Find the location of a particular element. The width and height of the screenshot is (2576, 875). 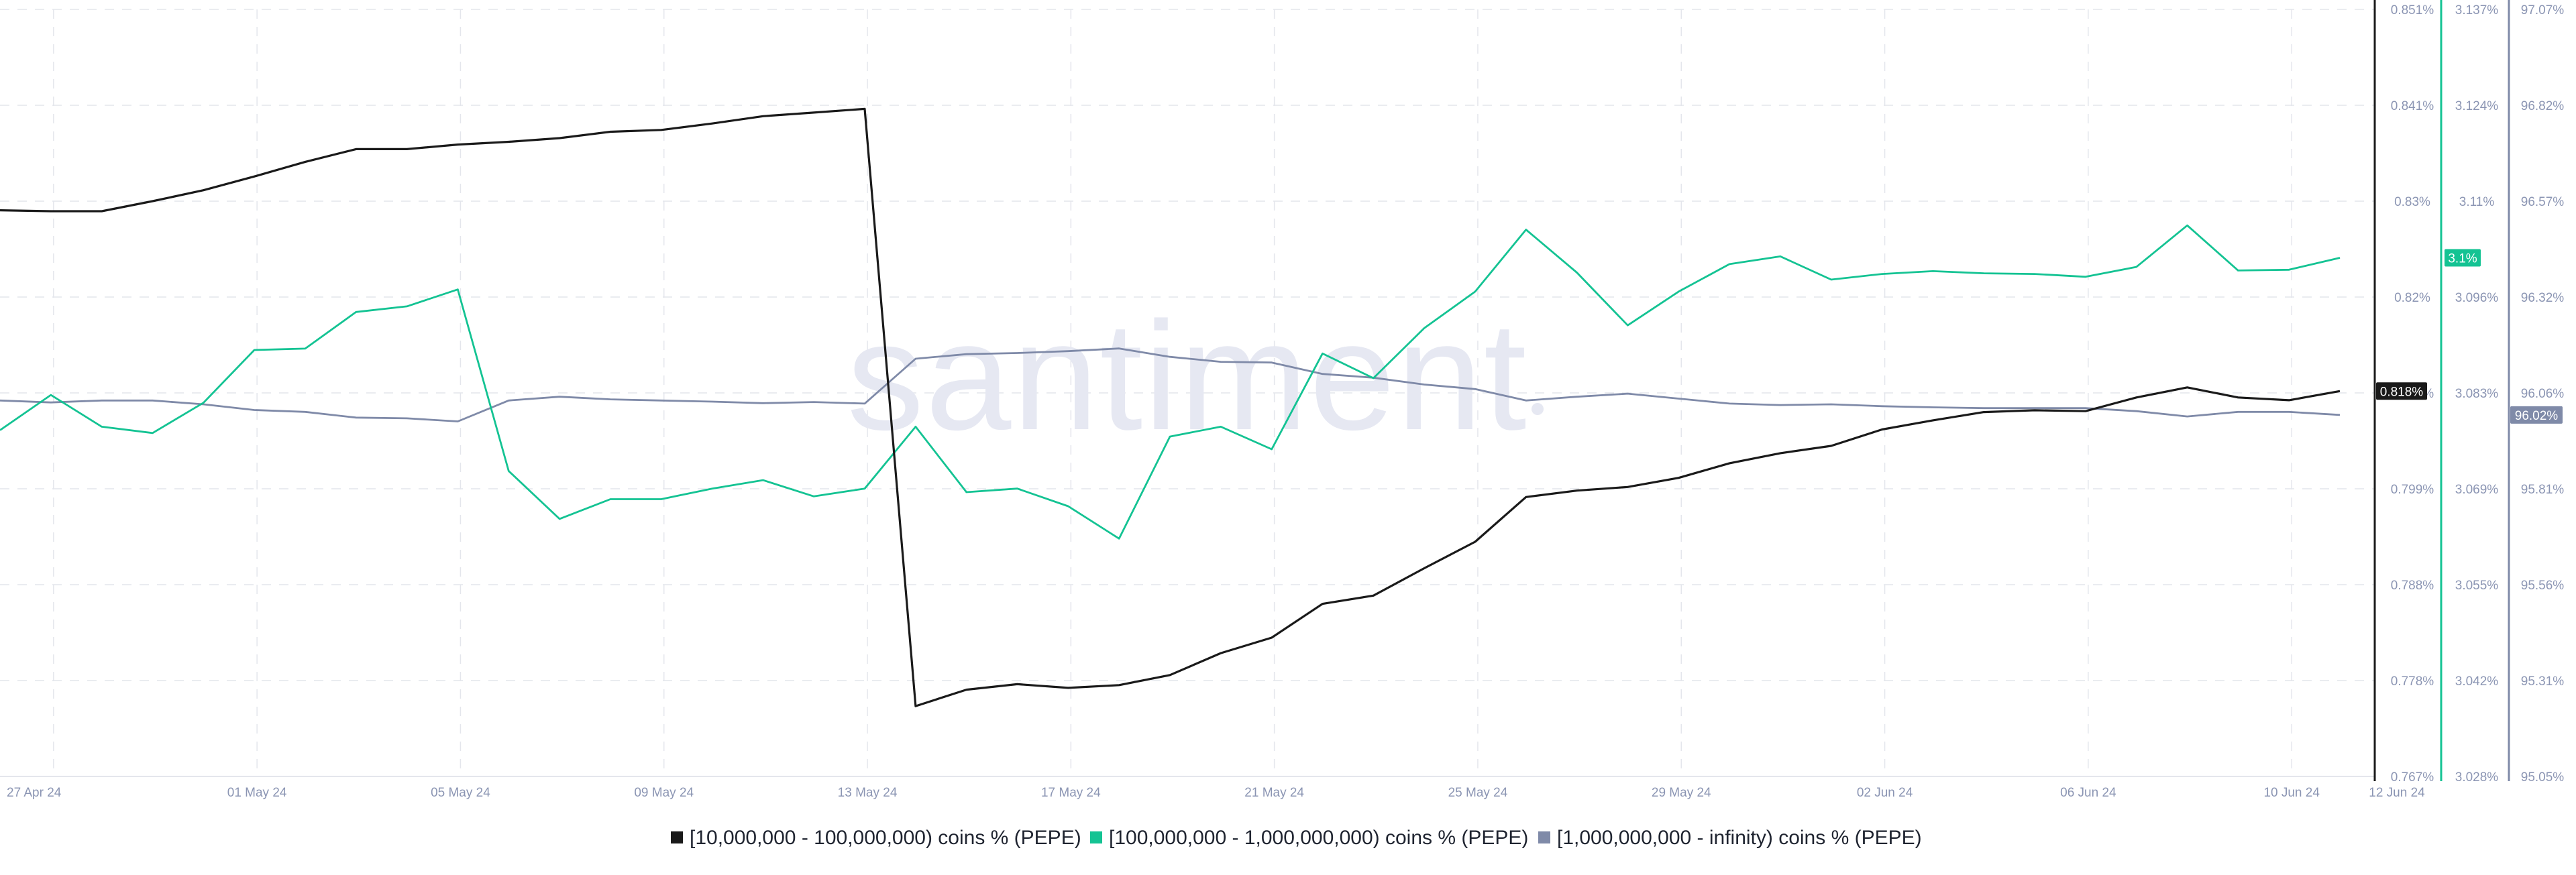

y-axis-2-tick-label: 3.11% is located at coordinates (2477, 202).